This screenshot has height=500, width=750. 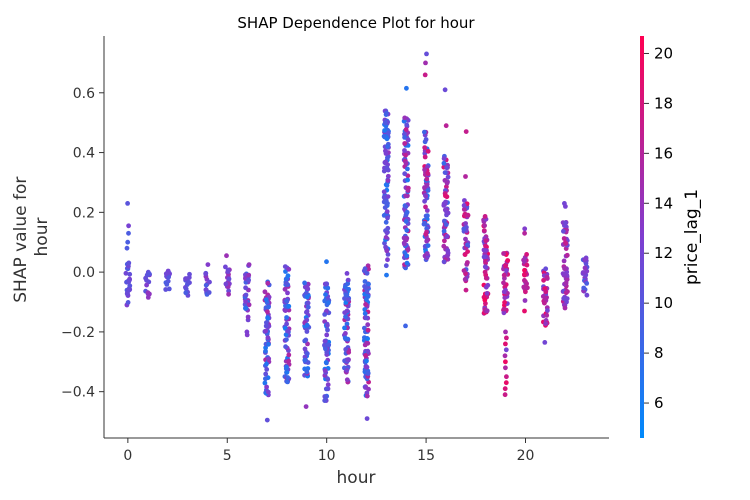 What do you see at coordinates (642, 237) in the screenshot?
I see `colorbar` at bounding box center [642, 237].